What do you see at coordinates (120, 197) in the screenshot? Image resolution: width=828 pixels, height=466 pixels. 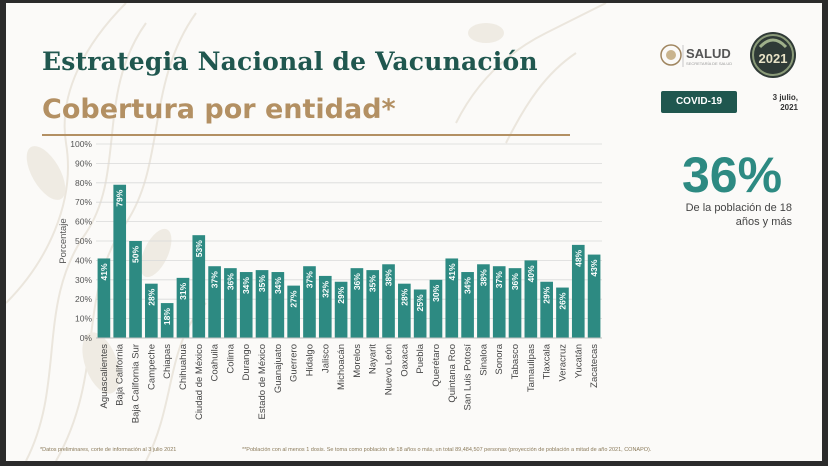 I see `bar-data-label: 79%` at bounding box center [120, 197].